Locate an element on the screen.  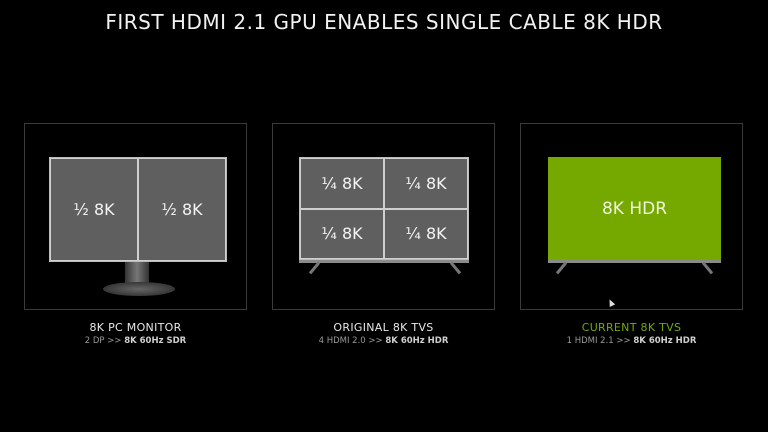
current-tv-screen: 8K HDR is located at coordinates (634, 208).